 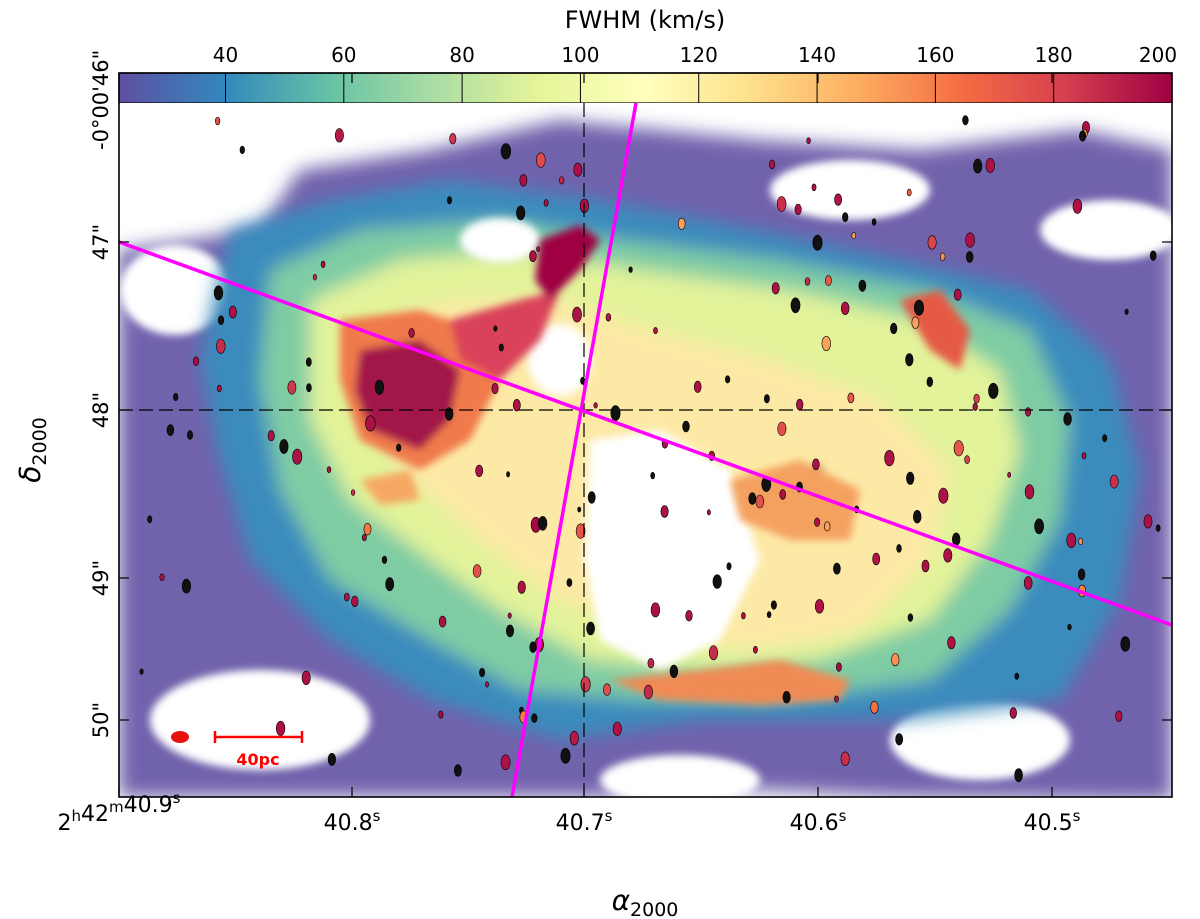 I want to click on y-axis-label-base: δ, so click(x=30, y=474).